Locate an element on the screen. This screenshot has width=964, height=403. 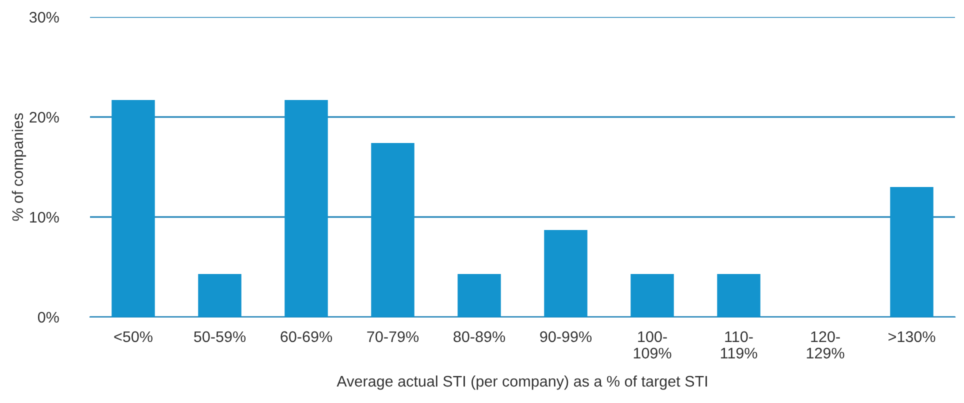
x-tick-label: 100- 109% is located at coordinates (653, 345).